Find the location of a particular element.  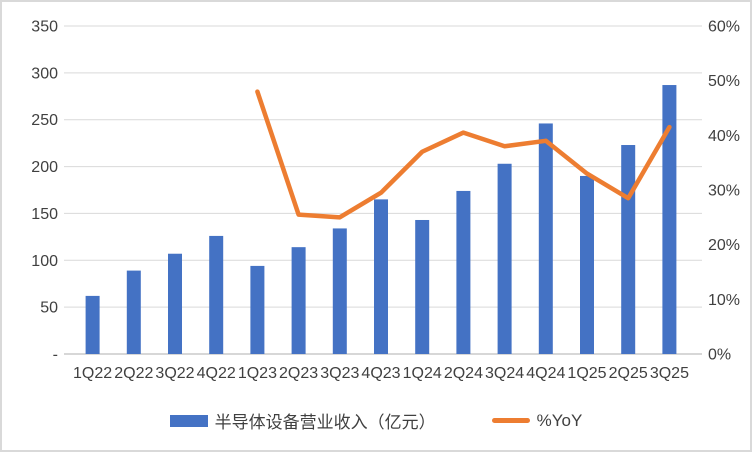

left-axis-tick-label: 150 is located at coordinates (44, 214).